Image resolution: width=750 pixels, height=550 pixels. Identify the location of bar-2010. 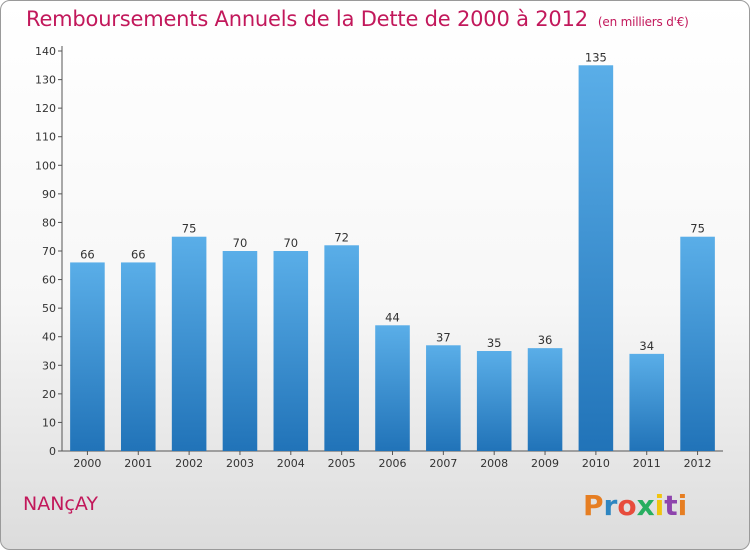
(596, 258).